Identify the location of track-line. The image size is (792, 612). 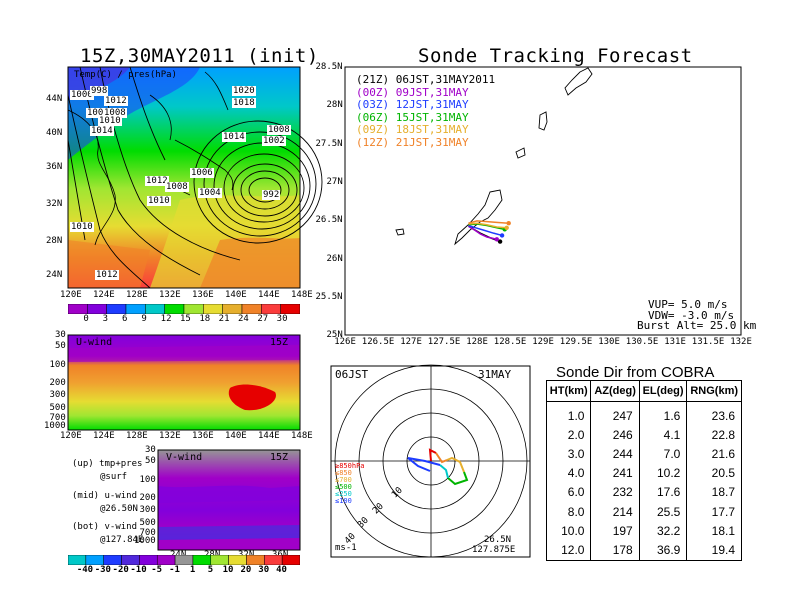
(485, 230).